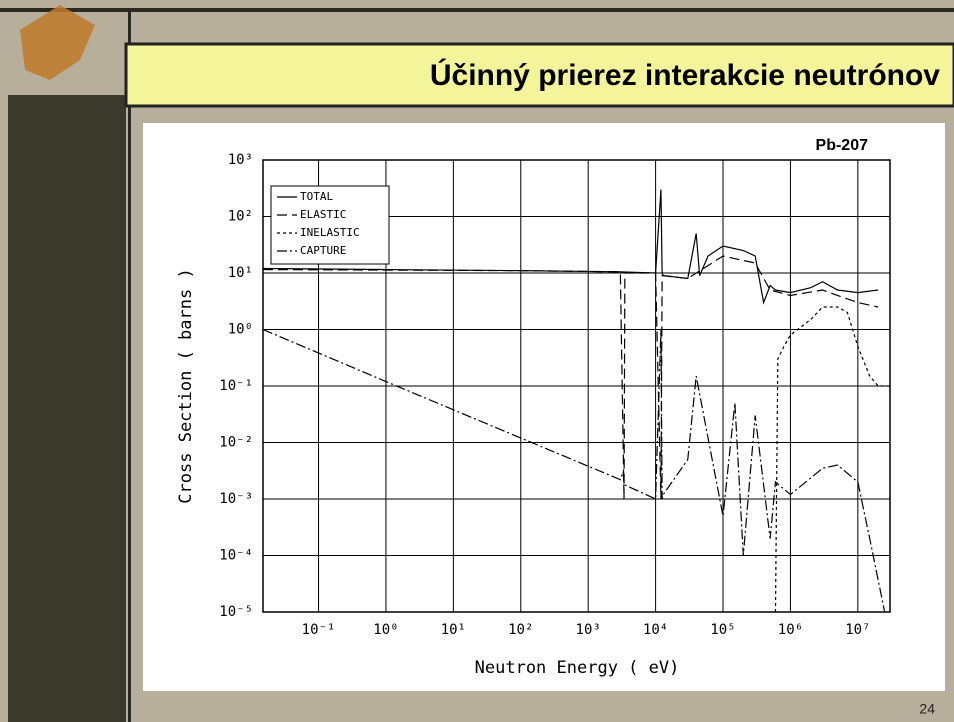  Describe the element at coordinates (520, 630) in the screenshot. I see `x-tick-label: 10²` at that location.